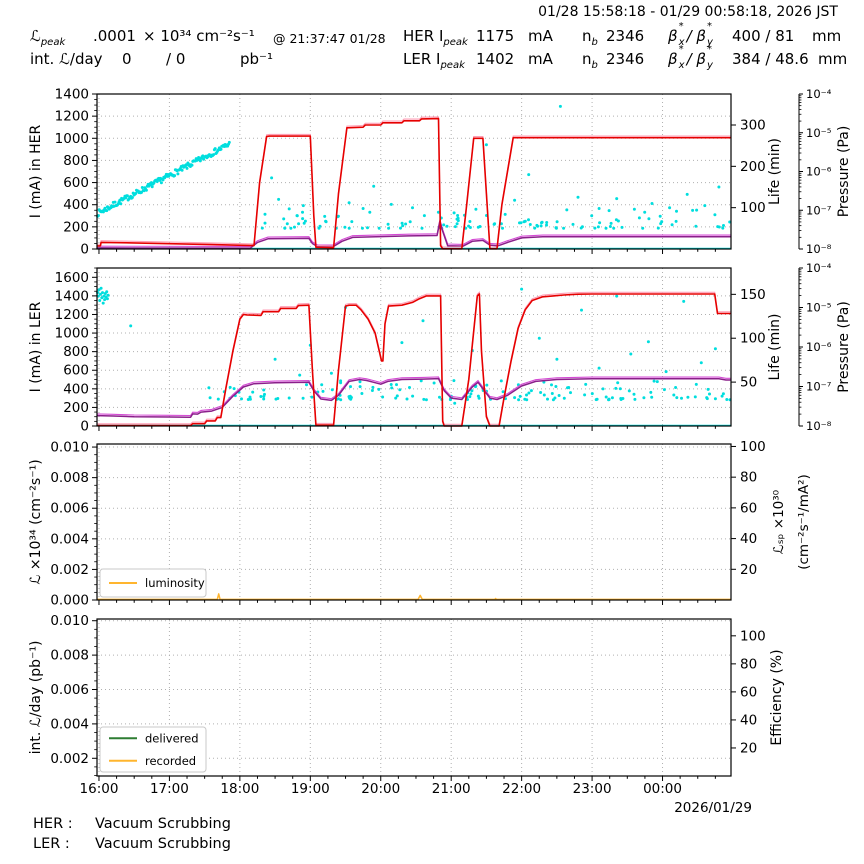 The image size is (864, 864). What do you see at coordinates (540, 36) in the screenshot?
I see `her-ipeak-unit: mA` at bounding box center [540, 36].